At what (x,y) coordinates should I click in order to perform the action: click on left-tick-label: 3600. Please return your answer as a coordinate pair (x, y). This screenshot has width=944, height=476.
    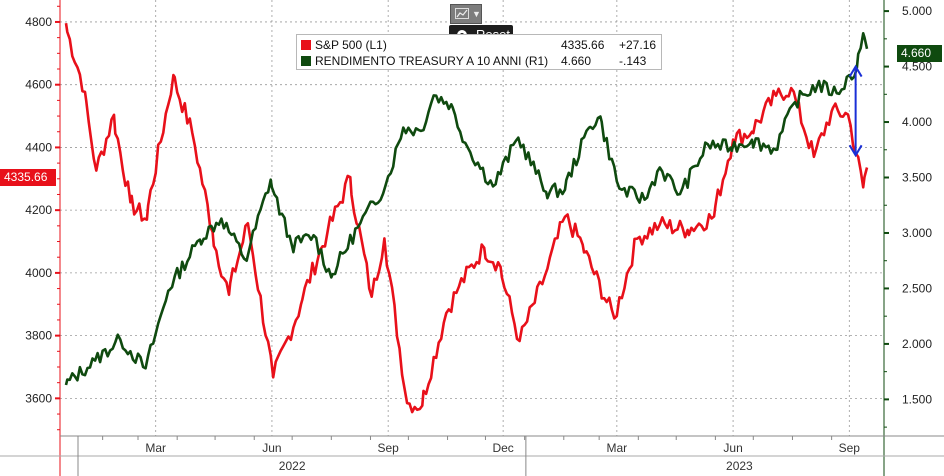
    Looking at the image, I should click on (38, 398).